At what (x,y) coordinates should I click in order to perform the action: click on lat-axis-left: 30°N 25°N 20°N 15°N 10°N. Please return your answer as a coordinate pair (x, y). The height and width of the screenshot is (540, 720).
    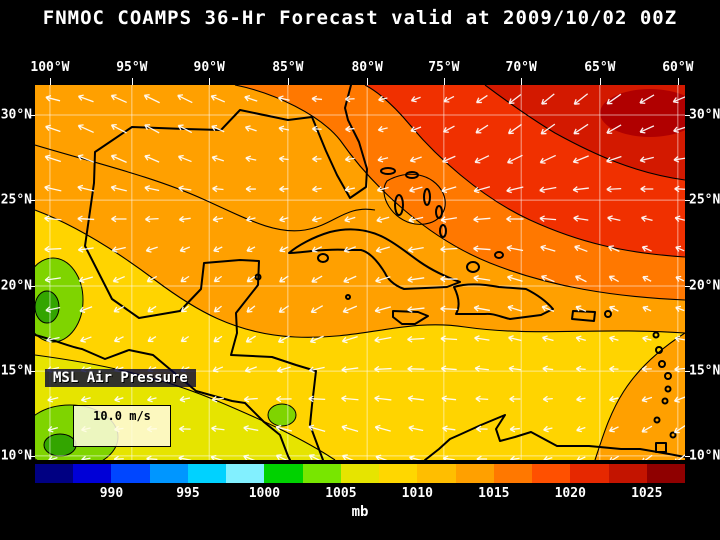
    Looking at the image, I should click on (16, 274).